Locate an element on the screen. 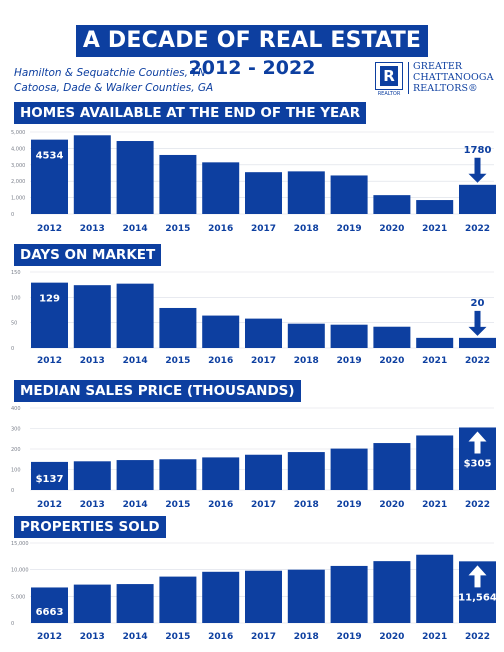  down-arrow-icon is located at coordinates (477, 323).